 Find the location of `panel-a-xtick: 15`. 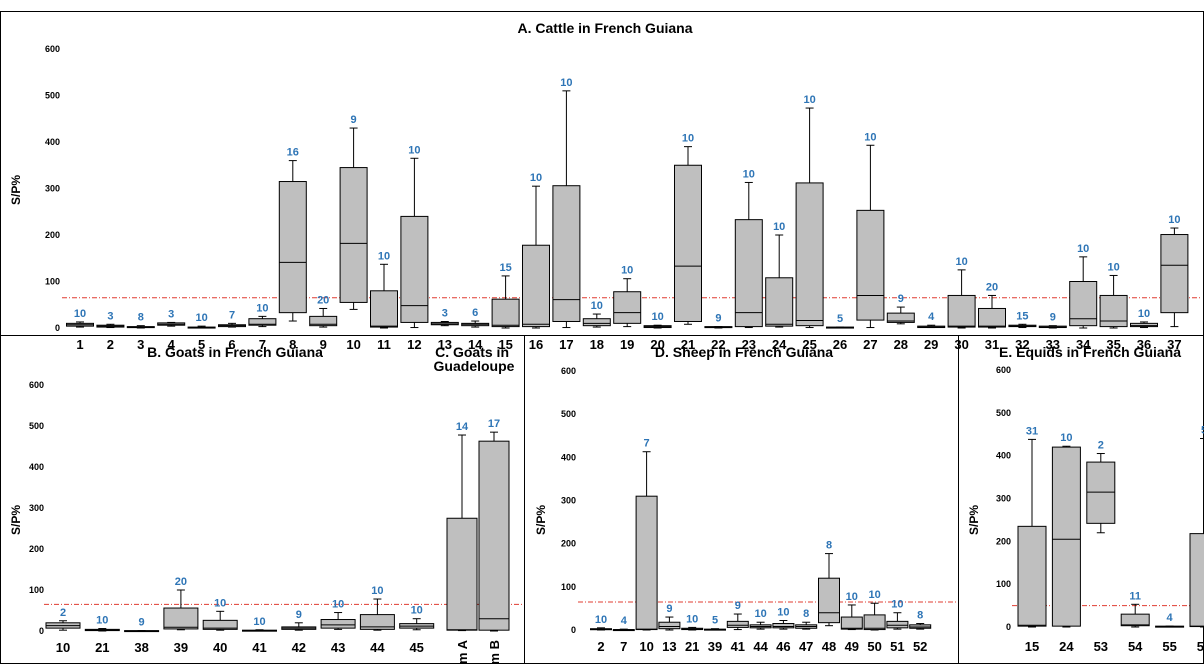

panel-a-xtick: 15 is located at coordinates (505, 344).